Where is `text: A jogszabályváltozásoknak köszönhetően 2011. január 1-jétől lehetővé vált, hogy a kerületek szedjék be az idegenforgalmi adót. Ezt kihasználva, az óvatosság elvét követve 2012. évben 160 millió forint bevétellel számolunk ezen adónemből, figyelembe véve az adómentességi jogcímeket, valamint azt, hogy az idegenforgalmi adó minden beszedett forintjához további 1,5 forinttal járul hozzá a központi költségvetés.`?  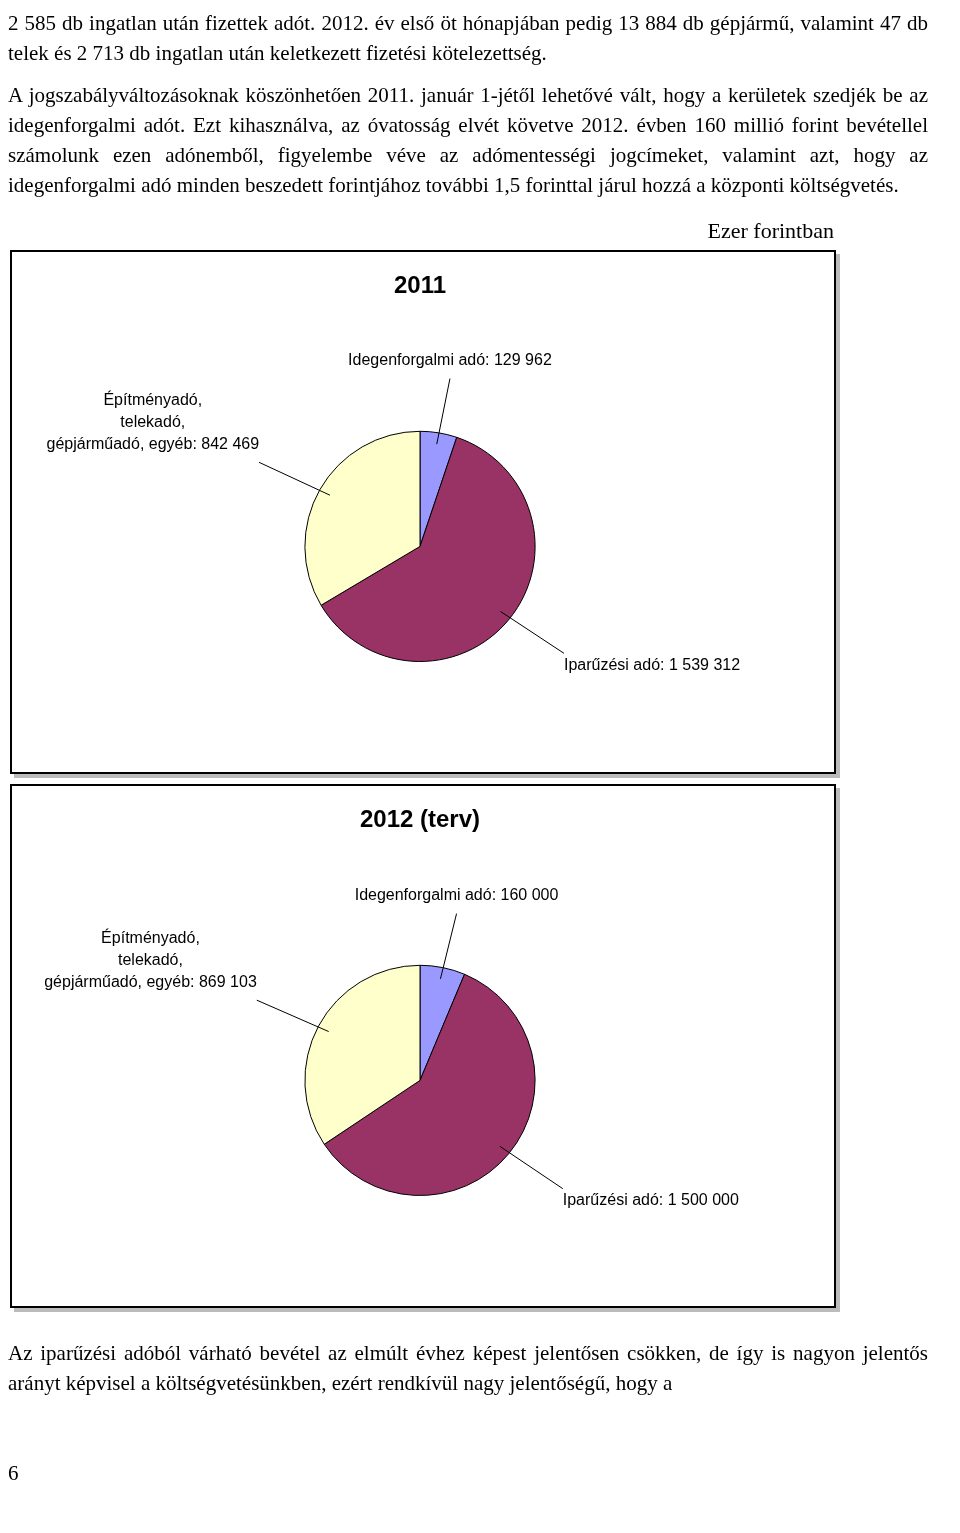 text: A jogszabályváltozásoknak köszönhetően 2011. január 1-jétől lehetővé vált, hogy a kerületek szedjék be az idegenforgalmi adót. Ezt kihasználva, az óvatosság elvét követve 2012. évben 160 millió forint bevétellel számolunk ezen adónemből, figyelembe véve az adómentességi jogcímeket, valamint azt, hogy az idegenforgalmi adó minden beszedett forintjához további 1,5 forinttal járul hozzá a központi költségvetés. is located at coordinates (468, 140).